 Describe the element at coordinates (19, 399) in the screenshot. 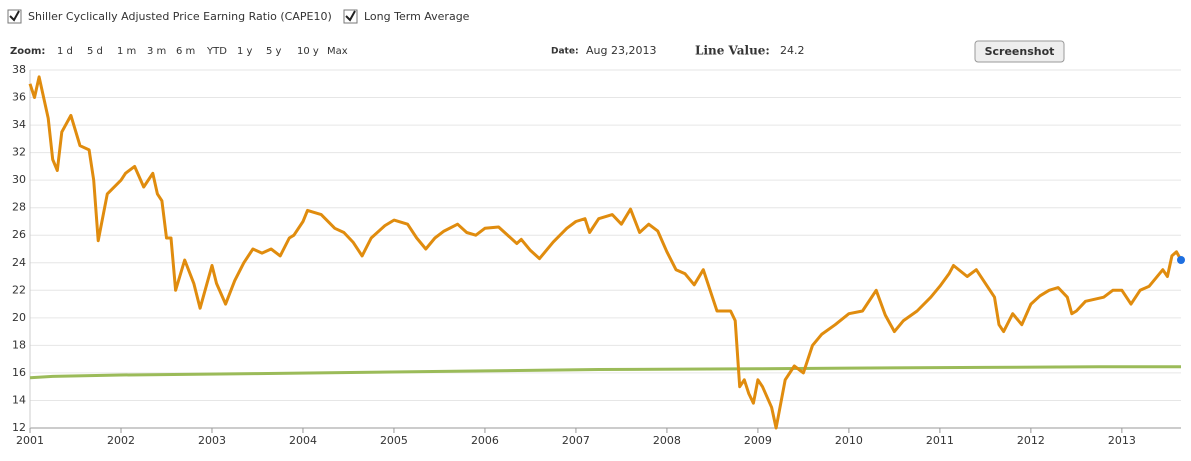

I see `y-tick-label: 14` at that location.